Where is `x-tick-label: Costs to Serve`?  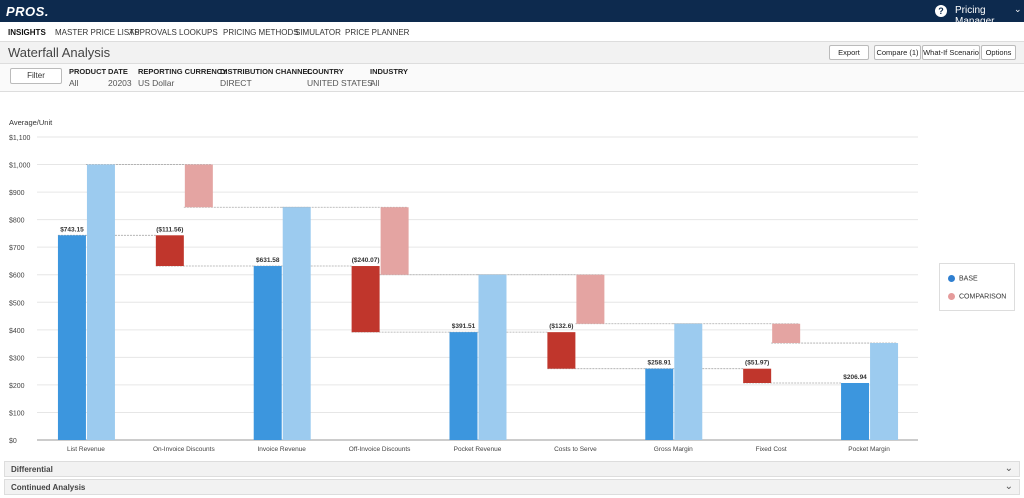
x-tick-label: Costs to Serve is located at coordinates (575, 449).